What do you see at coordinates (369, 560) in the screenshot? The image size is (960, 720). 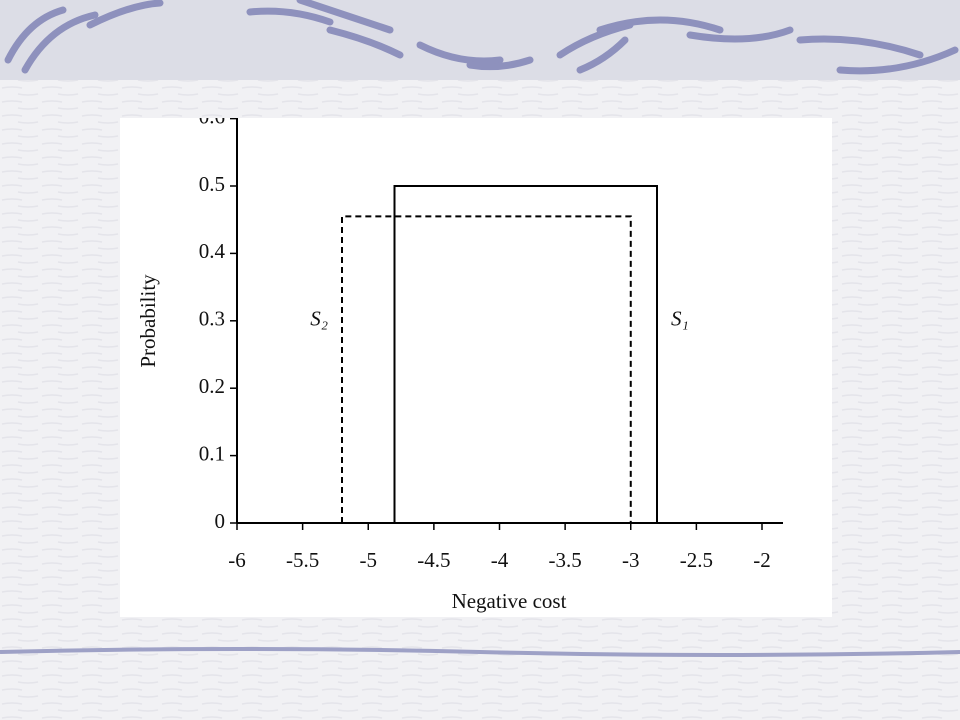 I see `x-tick-label: -5` at bounding box center [369, 560].